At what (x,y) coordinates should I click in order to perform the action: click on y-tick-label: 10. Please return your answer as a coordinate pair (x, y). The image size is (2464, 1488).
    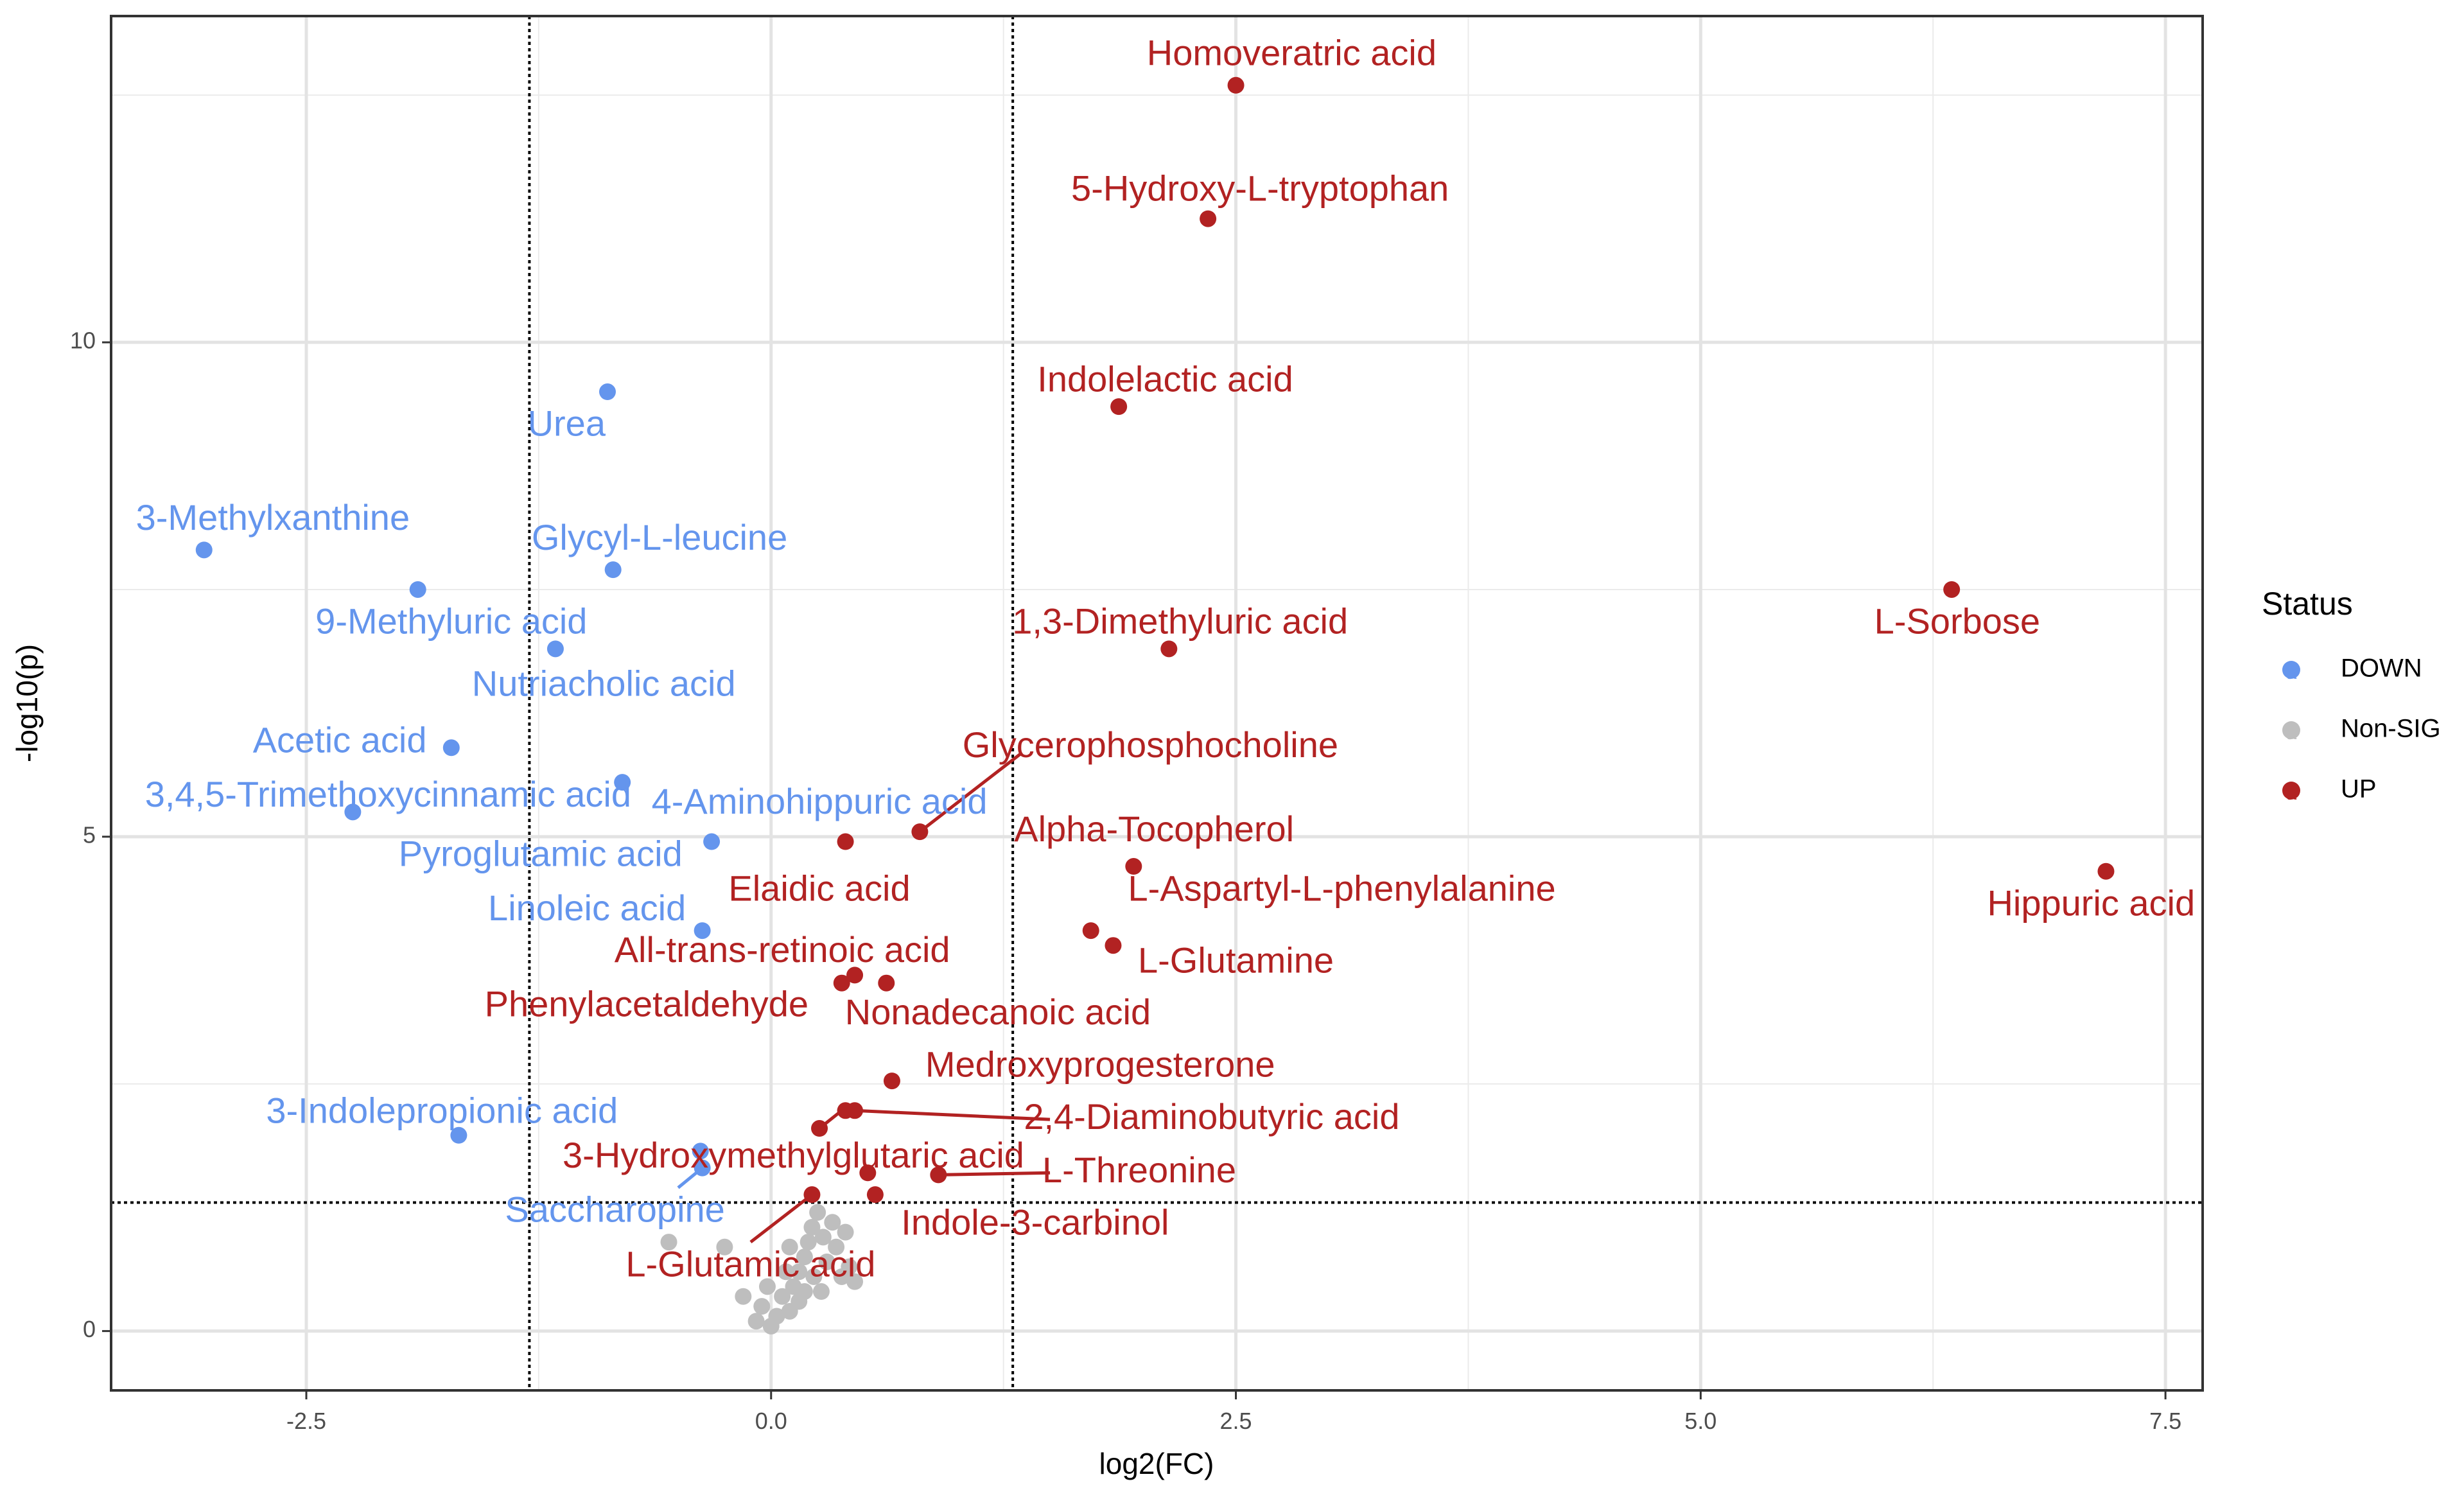
    Looking at the image, I should click on (83, 341).